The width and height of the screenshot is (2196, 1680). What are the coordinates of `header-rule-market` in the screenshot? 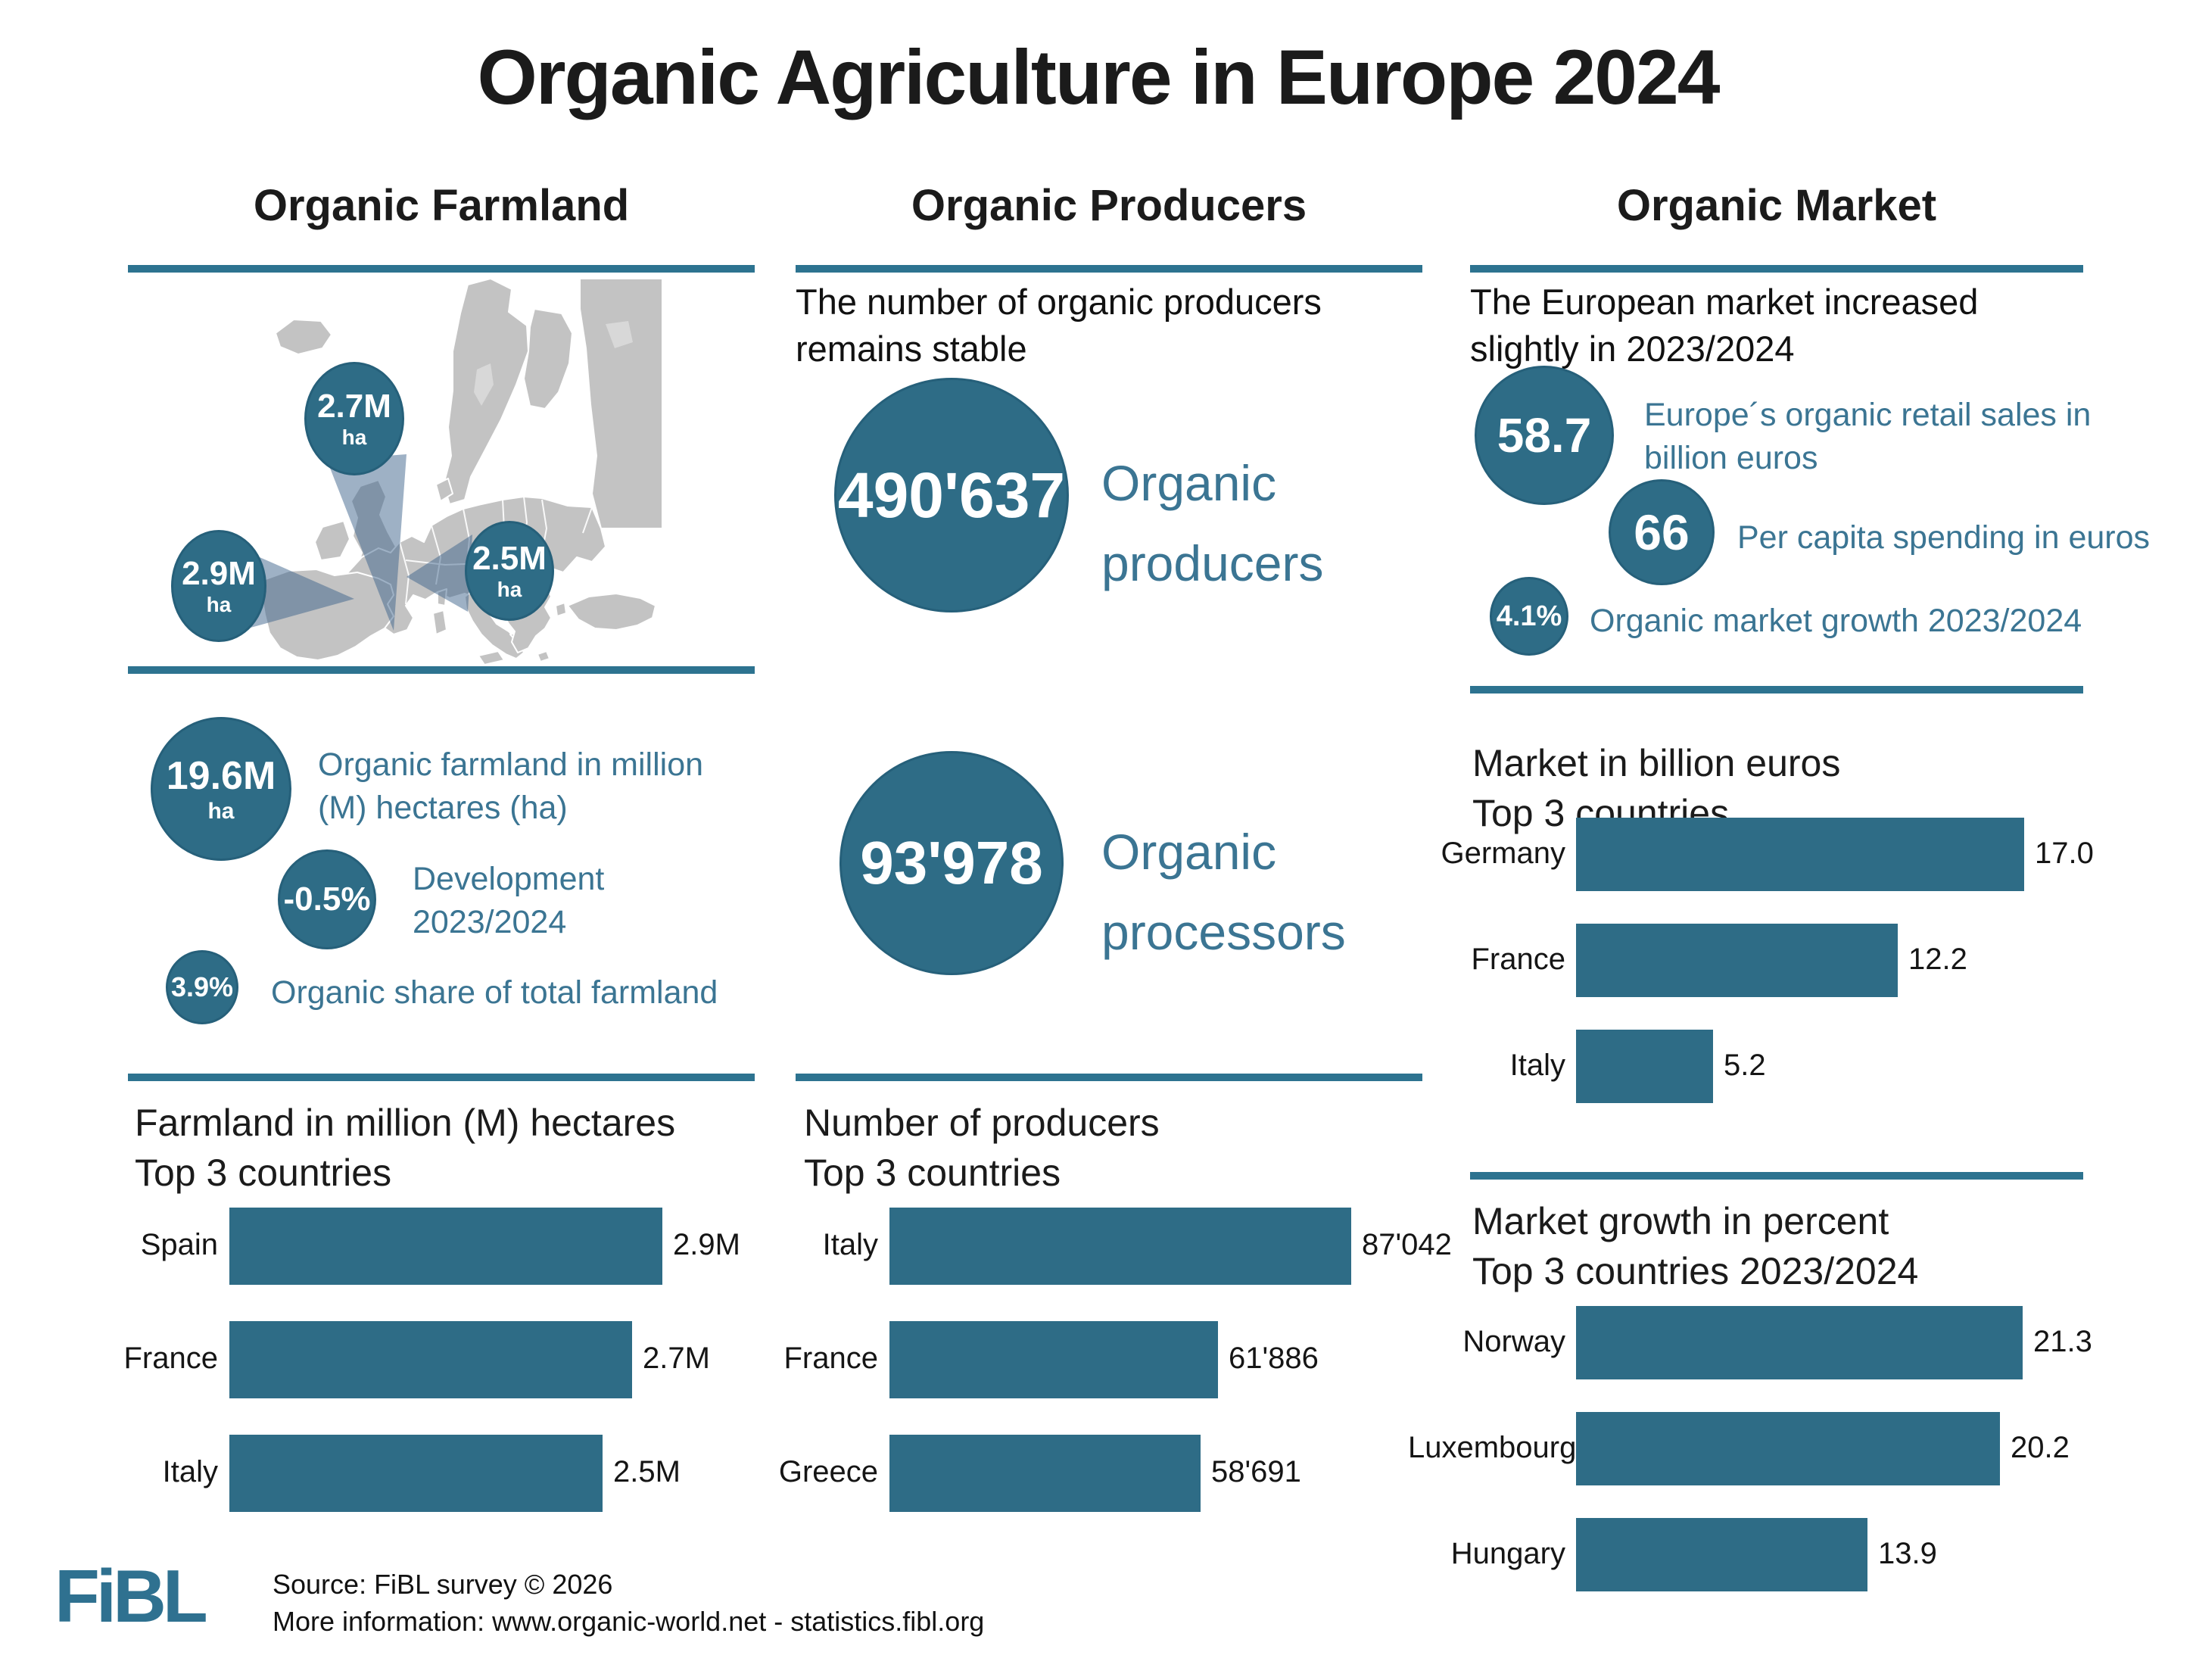 It's located at (1776, 269).